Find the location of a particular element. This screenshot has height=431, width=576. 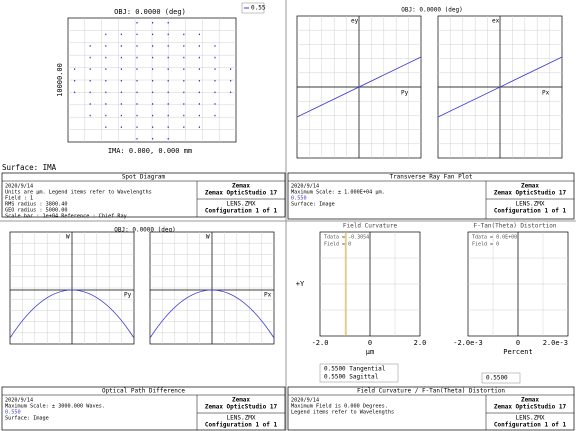

info-line: RMS radius : 3800.40 is located at coordinates (36, 205).